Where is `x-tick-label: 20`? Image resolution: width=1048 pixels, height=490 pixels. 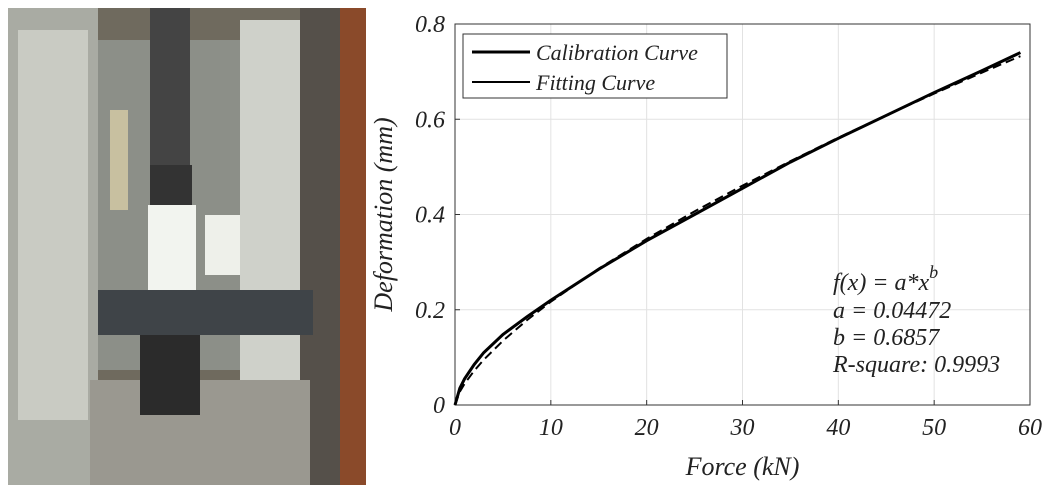 x-tick-label: 20 is located at coordinates (647, 428).